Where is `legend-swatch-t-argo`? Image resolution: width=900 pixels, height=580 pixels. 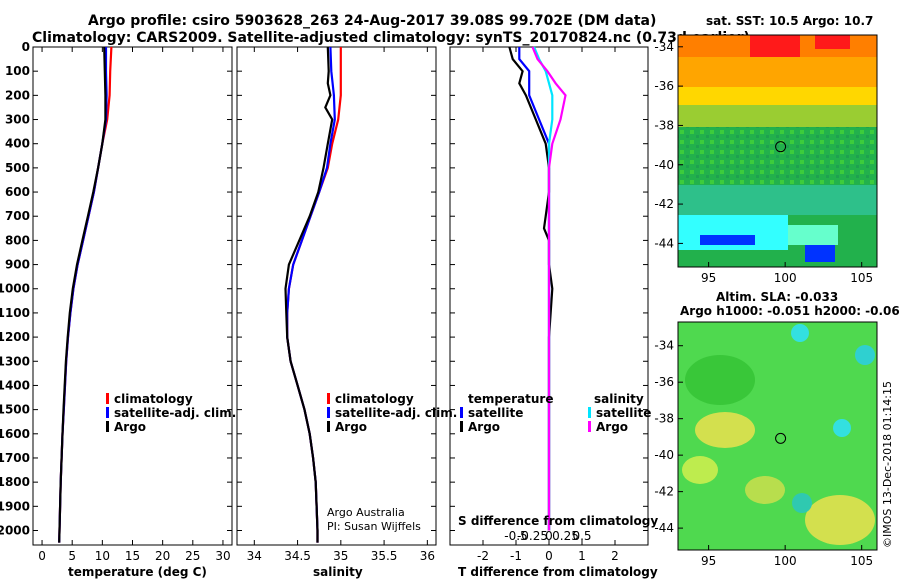 legend-swatch-t-argo is located at coordinates (461, 426).